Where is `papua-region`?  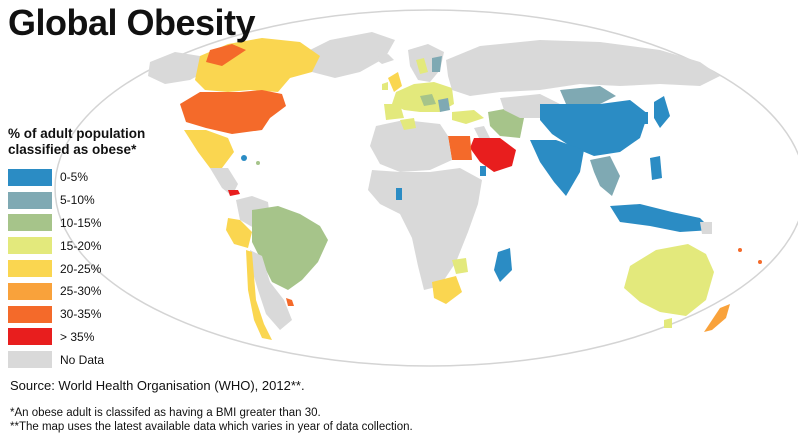 papua-region is located at coordinates (706, 228).